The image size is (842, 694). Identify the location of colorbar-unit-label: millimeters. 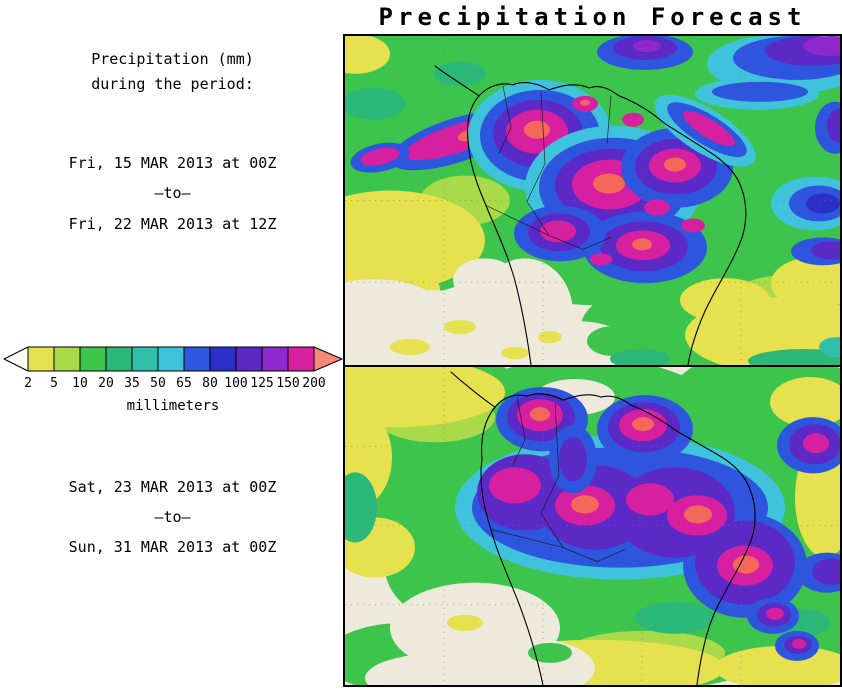
(173, 406).